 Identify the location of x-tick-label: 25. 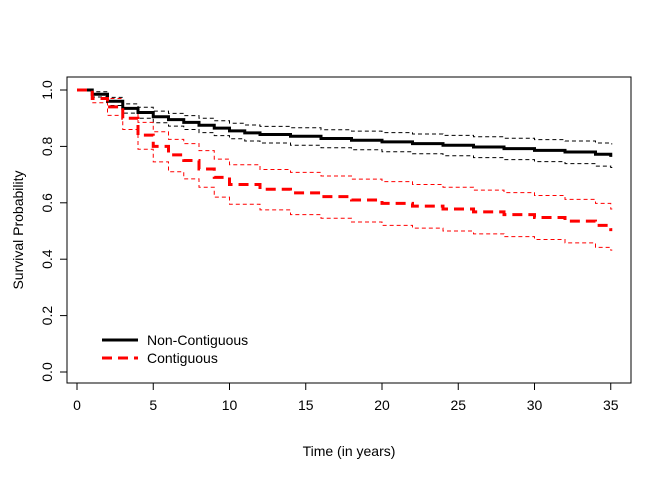
(458, 405).